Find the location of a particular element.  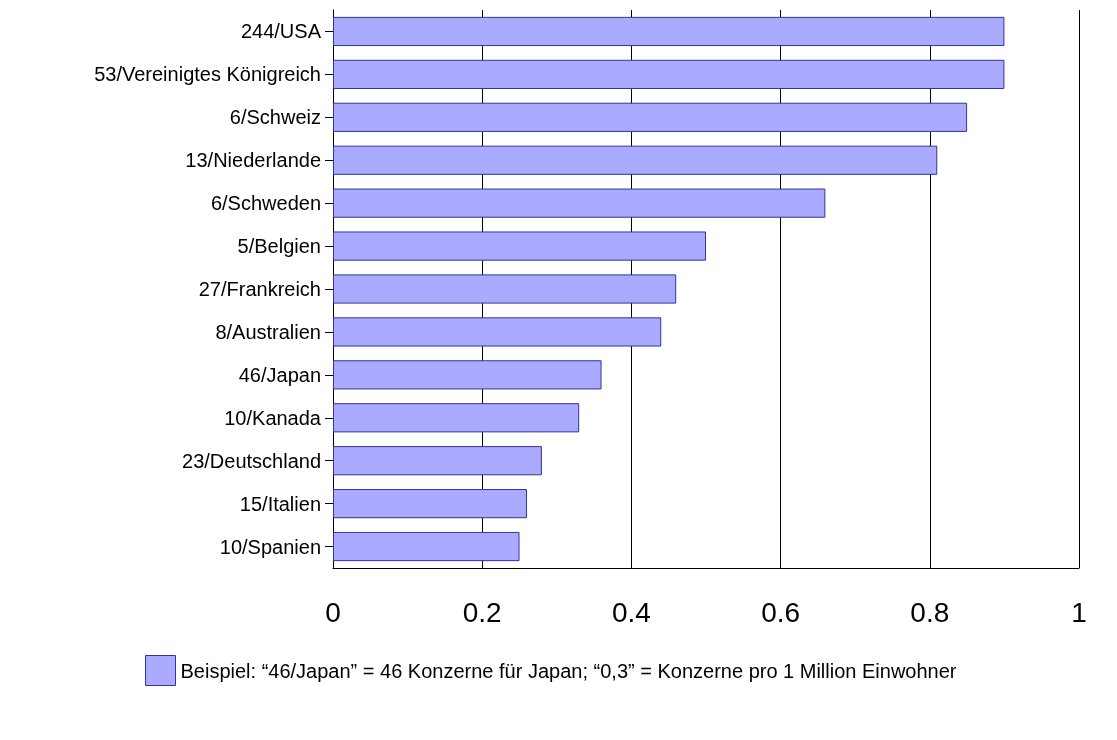

y-tick-label: 13/Niederlande is located at coordinates (253, 160).